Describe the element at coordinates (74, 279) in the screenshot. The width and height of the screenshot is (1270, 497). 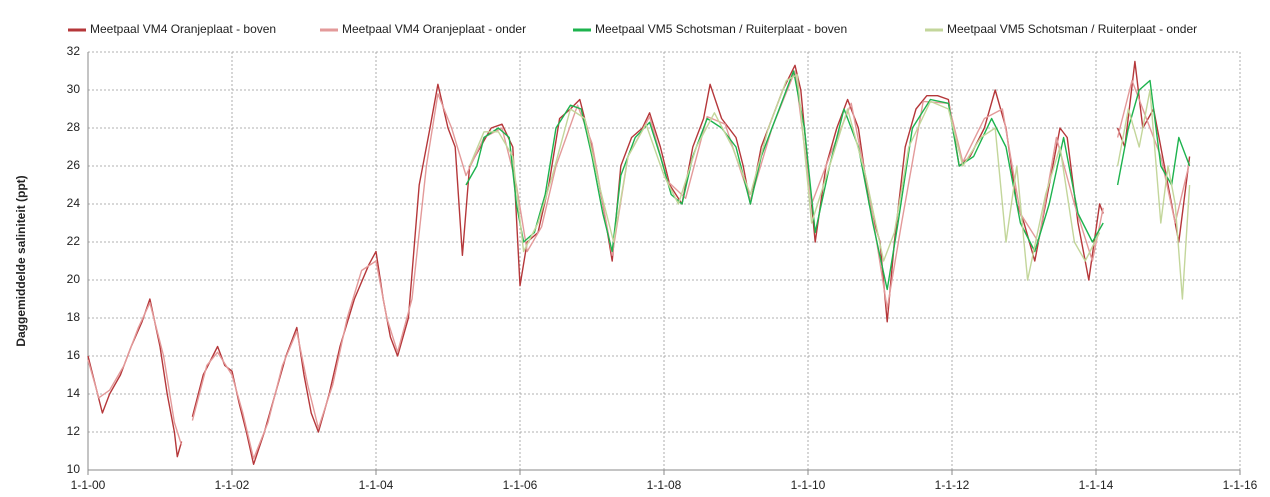
I see `y-tick-label: 20` at that location.